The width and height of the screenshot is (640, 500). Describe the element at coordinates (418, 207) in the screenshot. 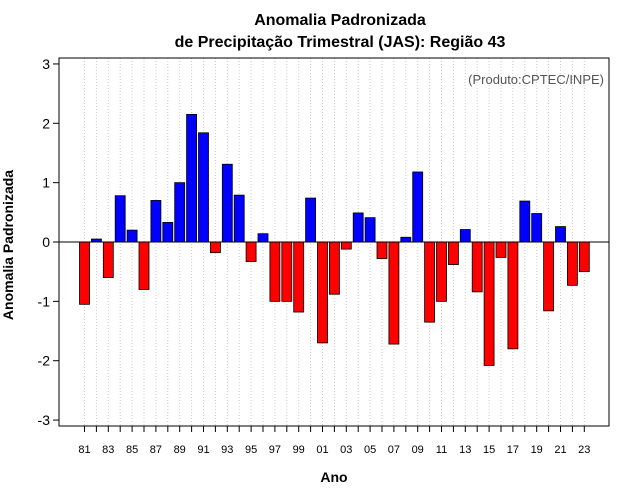

I see `bar-2009` at that location.